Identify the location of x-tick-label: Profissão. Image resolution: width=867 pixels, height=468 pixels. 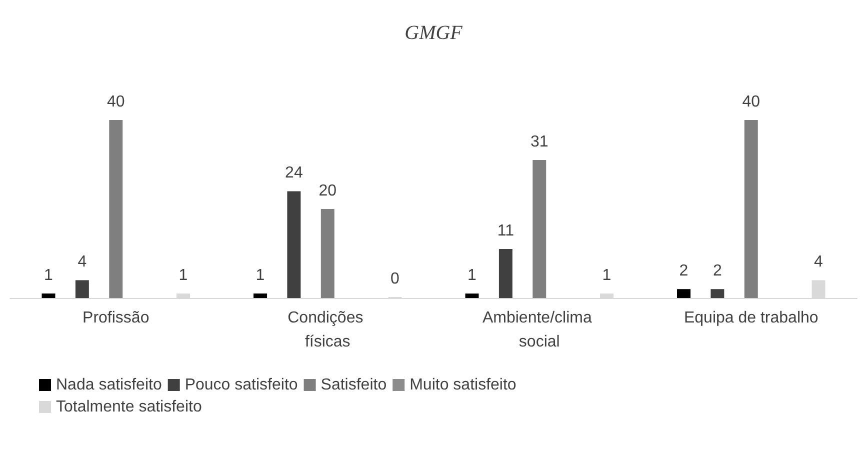
(116, 318).